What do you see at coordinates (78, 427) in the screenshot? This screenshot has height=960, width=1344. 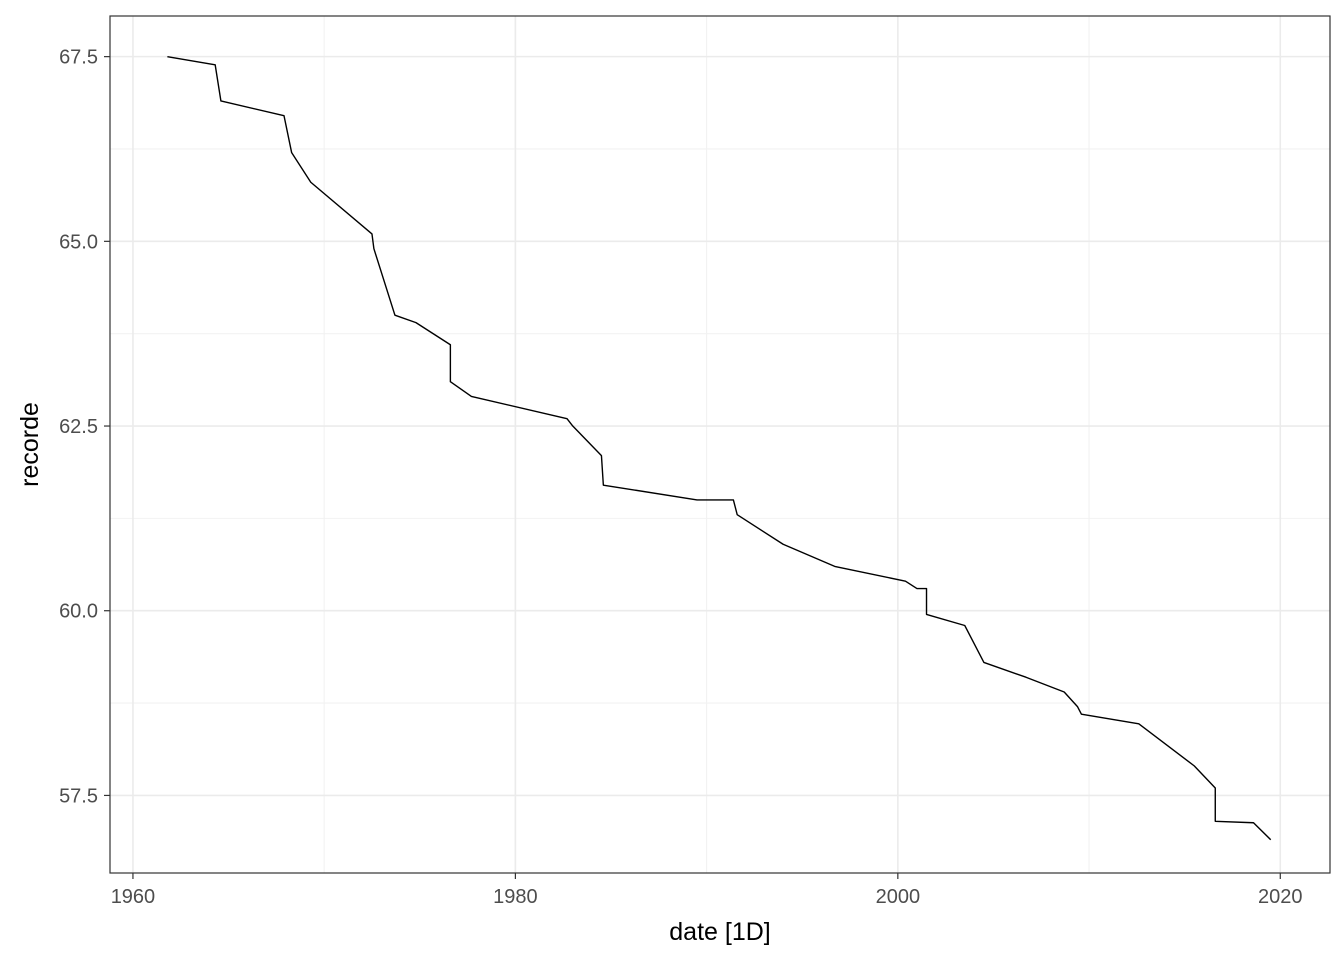 I see `y-tick-label: 62.5` at bounding box center [78, 427].